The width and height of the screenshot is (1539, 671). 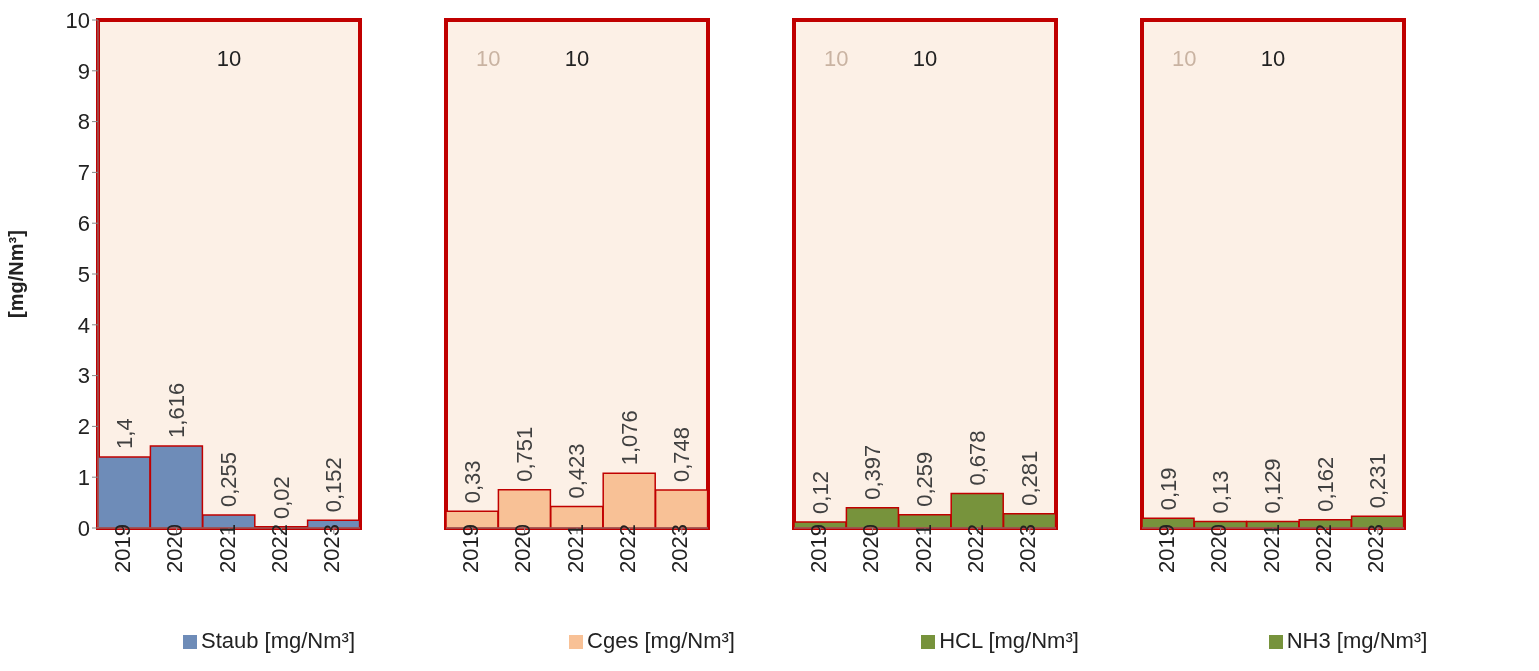 I want to click on data-label: 0,281, so click(x=1030, y=478).